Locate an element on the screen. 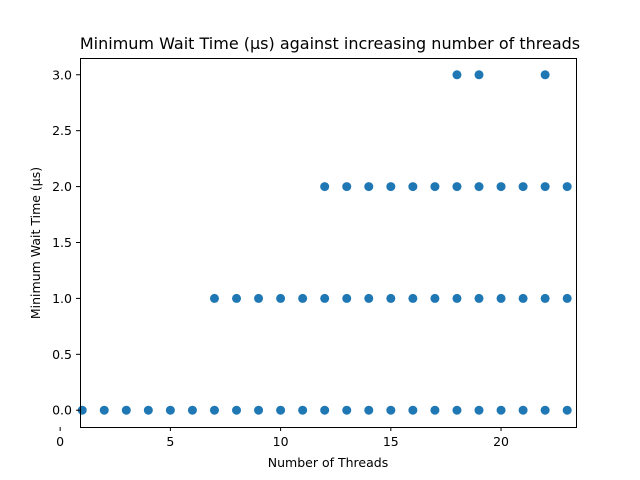  x-tick-label: 15 is located at coordinates (391, 441).